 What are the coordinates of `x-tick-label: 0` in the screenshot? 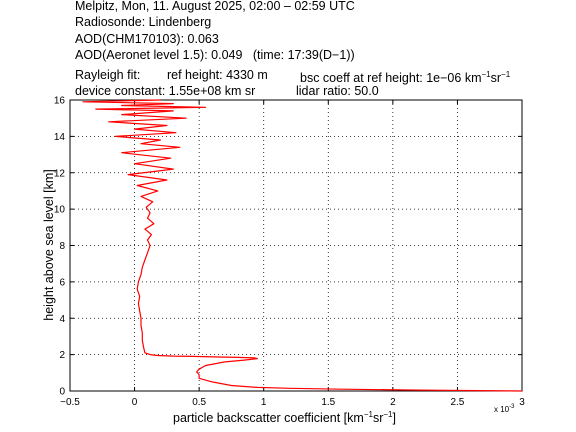 It's located at (135, 402).